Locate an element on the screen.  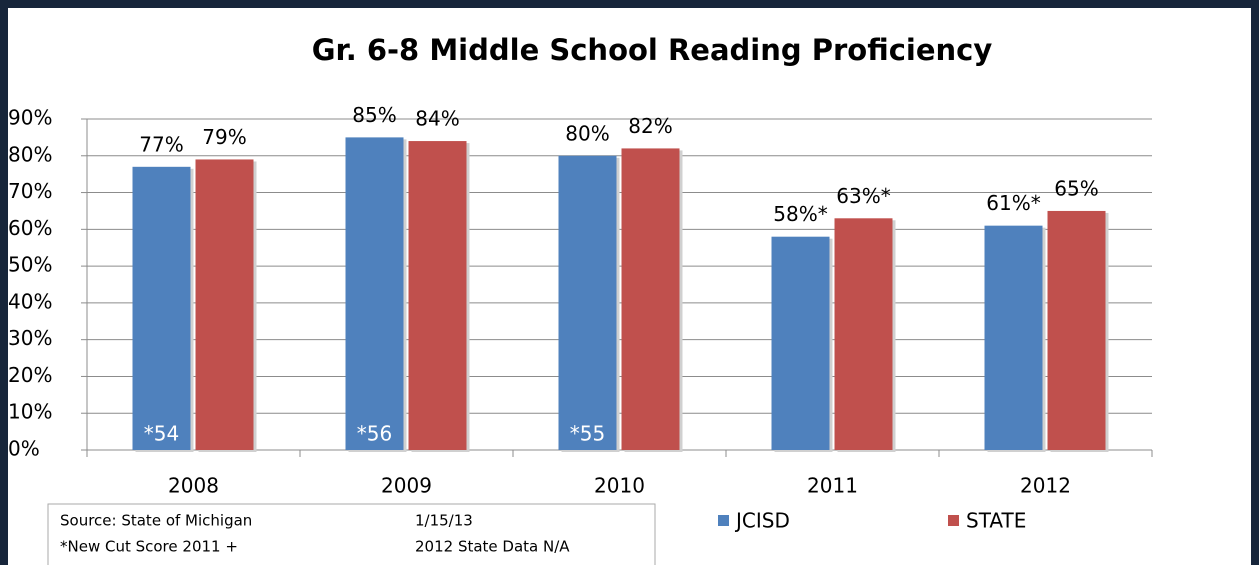
source-box is located at coordinates (351, 534).